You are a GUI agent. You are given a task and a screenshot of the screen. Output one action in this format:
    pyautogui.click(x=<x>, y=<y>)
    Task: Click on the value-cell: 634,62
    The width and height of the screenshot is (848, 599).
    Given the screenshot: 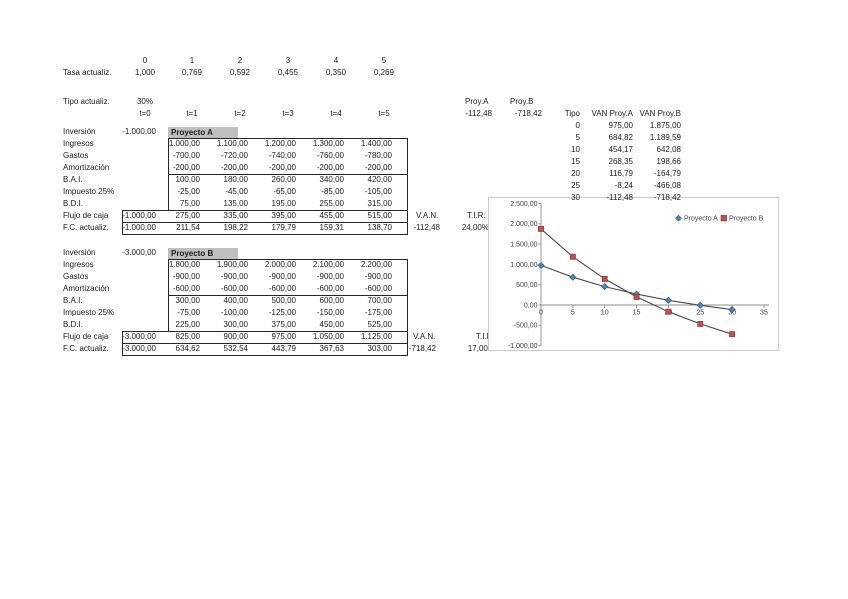 What is the action you would take?
    pyautogui.click(x=187, y=348)
    